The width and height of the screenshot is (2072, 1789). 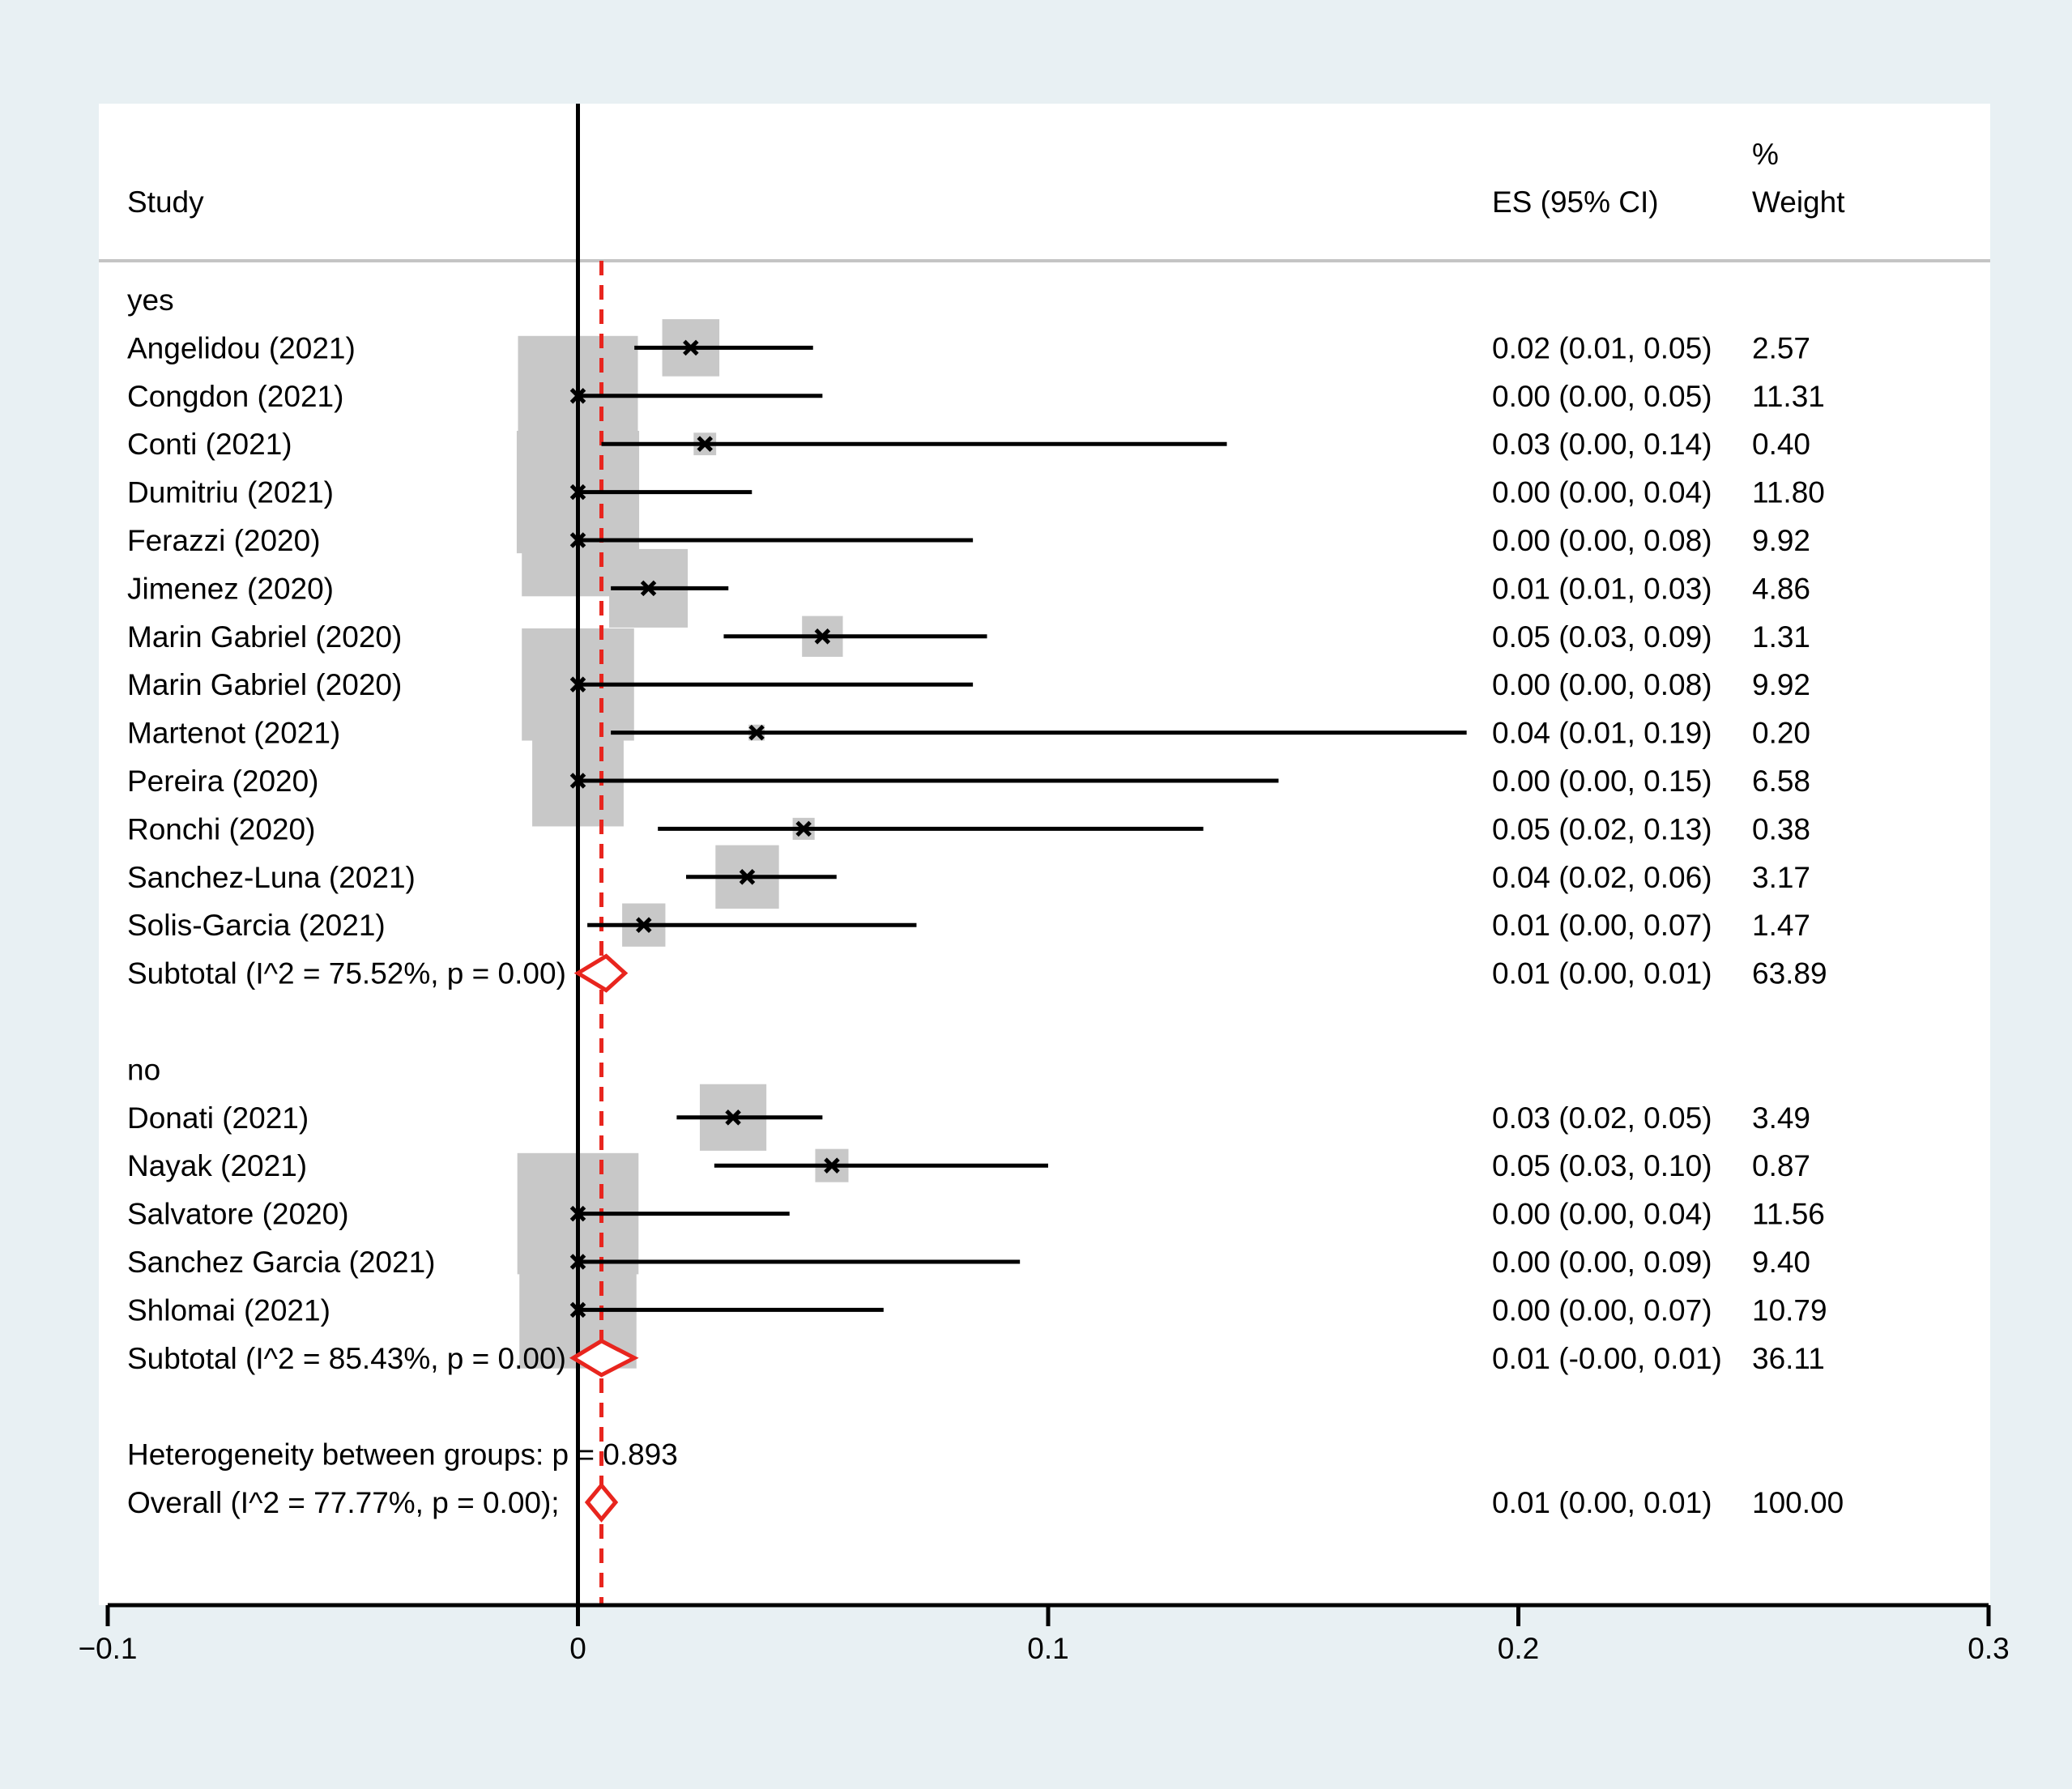 I want to click on x-tick-label: 0.2, so click(x=1518, y=1648).